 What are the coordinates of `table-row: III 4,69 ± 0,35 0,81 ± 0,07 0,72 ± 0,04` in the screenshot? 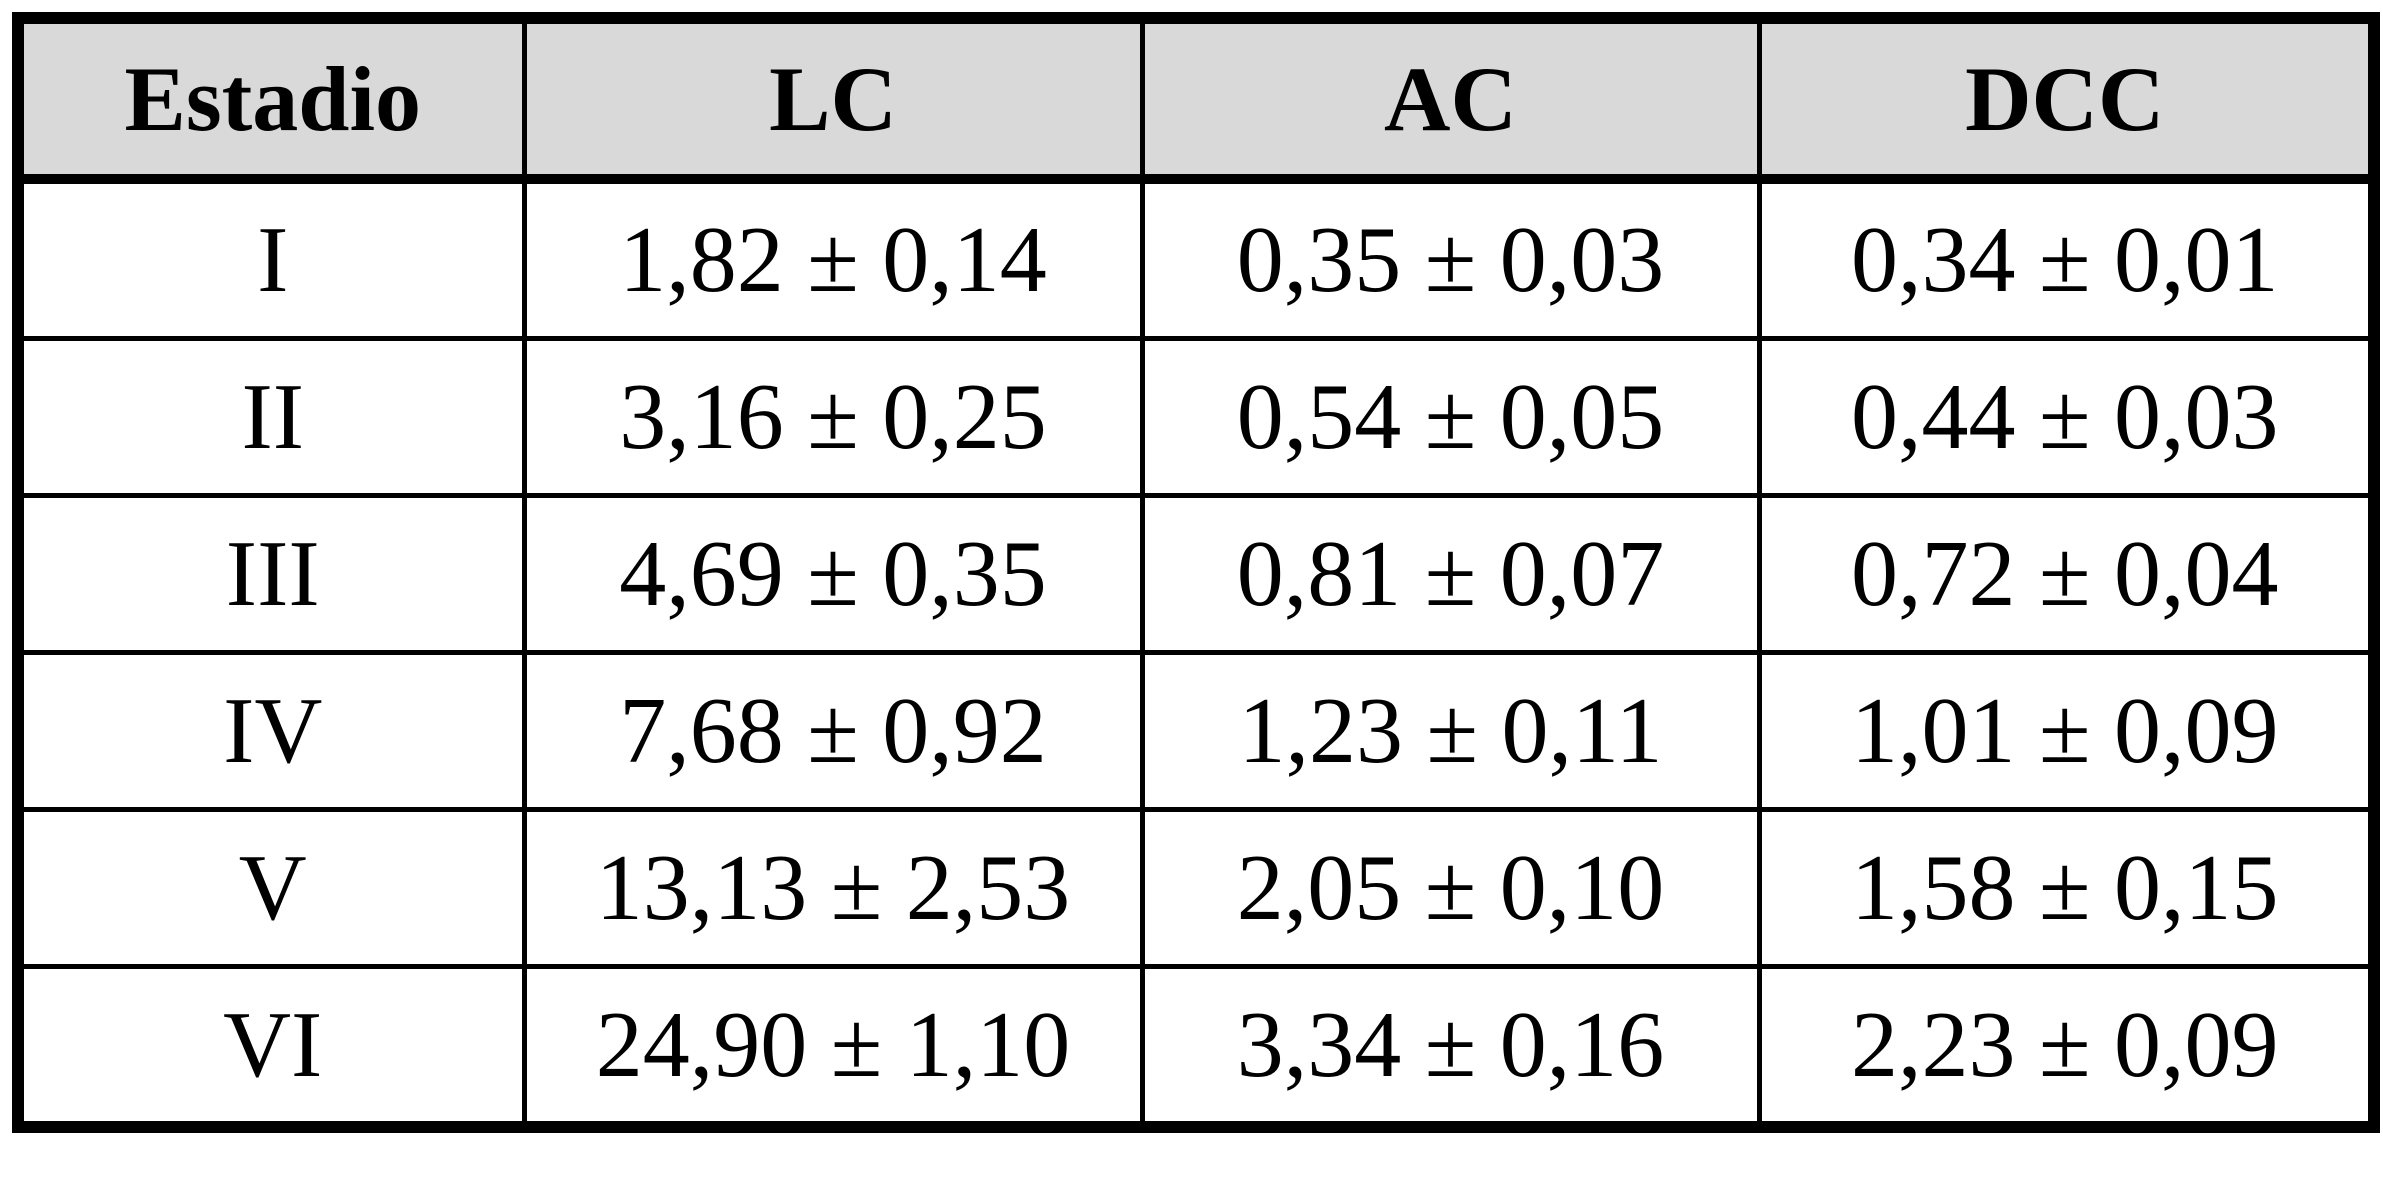 It's located at (1196, 574).